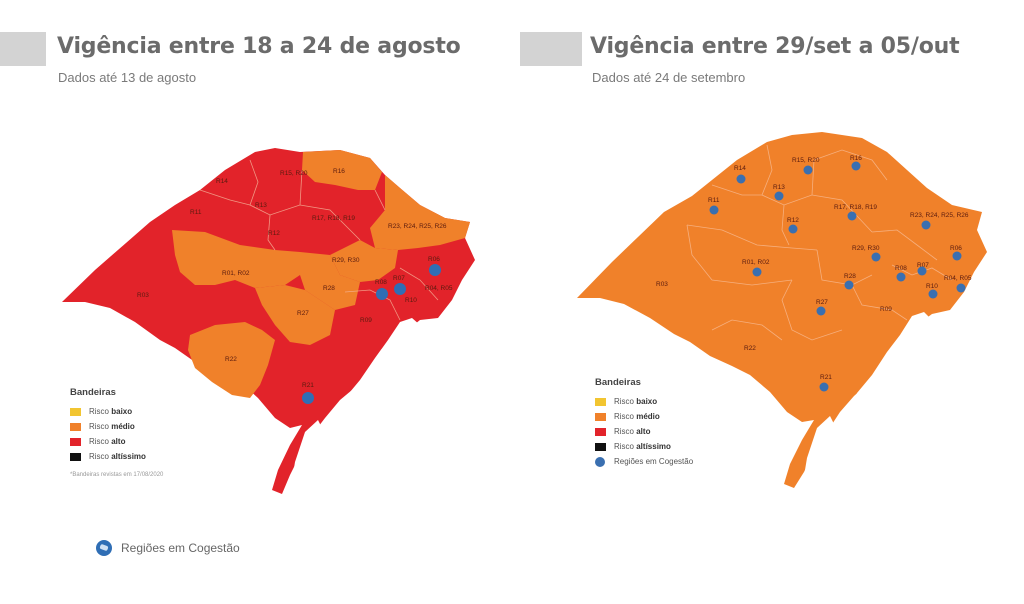 The height and width of the screenshot is (604, 1024). I want to click on region-r28, so click(330, 281).